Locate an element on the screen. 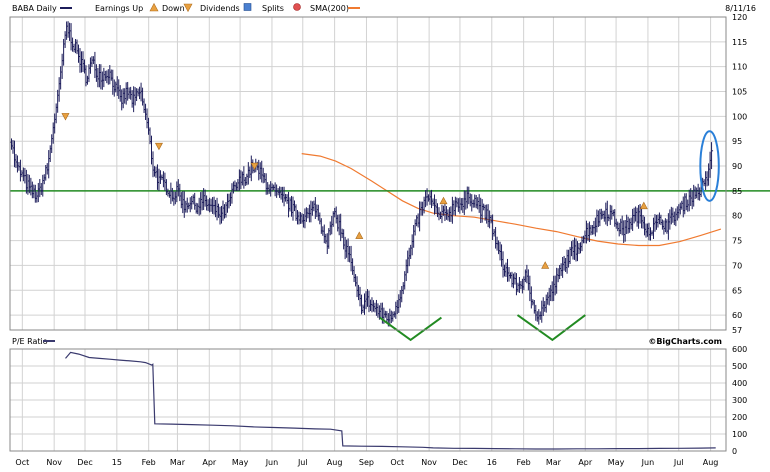 The height and width of the screenshot is (472, 770). pe-y-tick-label: 300 is located at coordinates (739, 400).